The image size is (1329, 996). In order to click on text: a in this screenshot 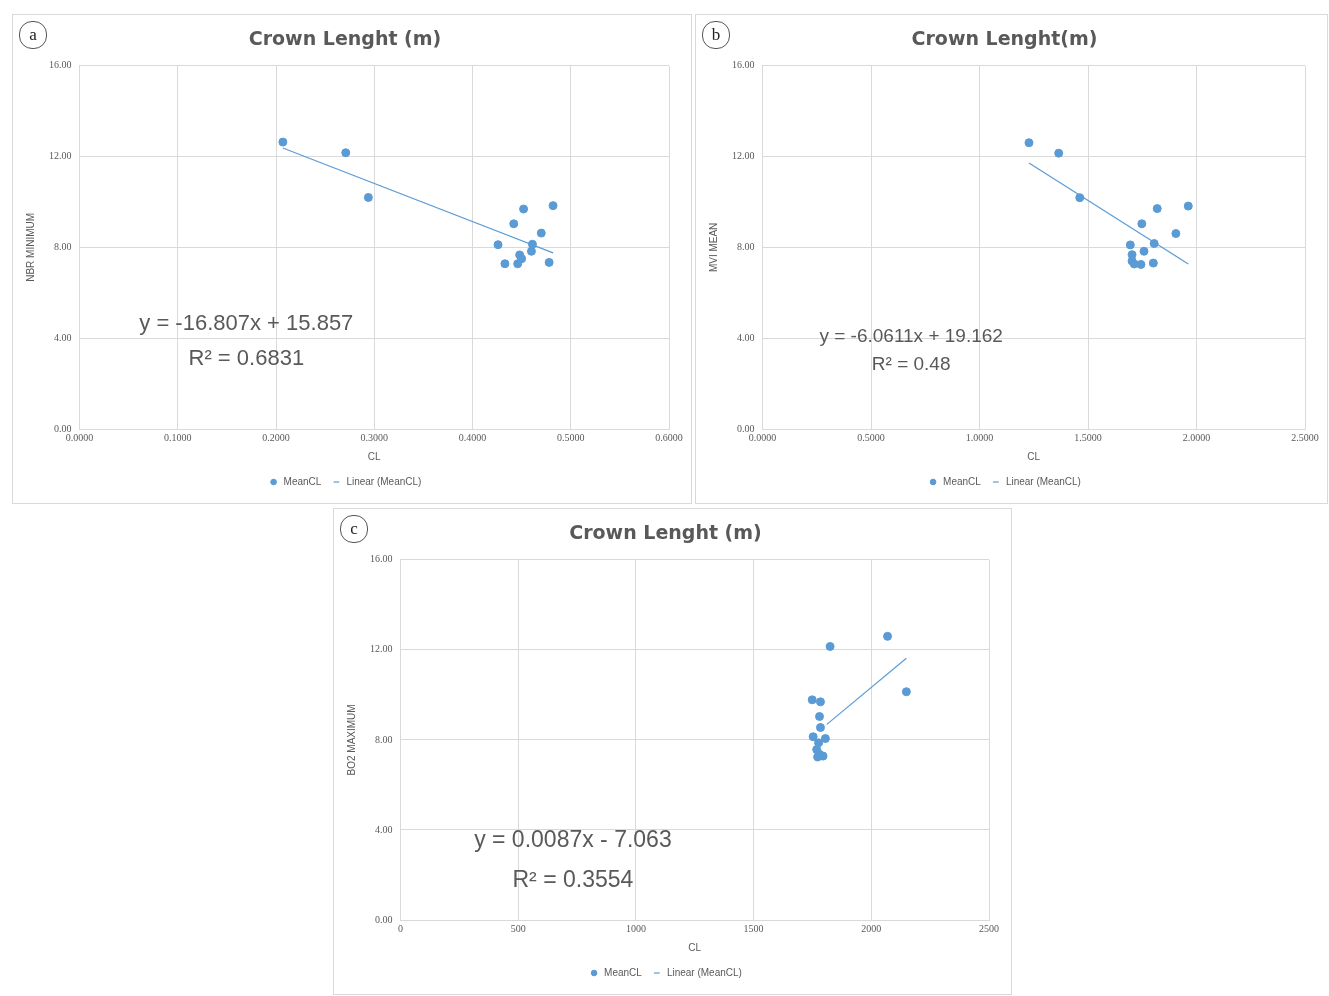, I will do `click(33, 35)`.